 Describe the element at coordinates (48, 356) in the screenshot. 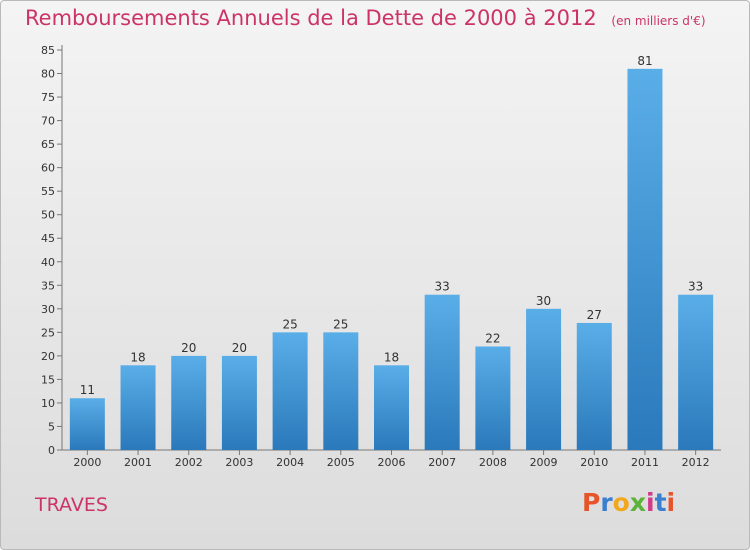

I see `y-tick-label: 20` at that location.